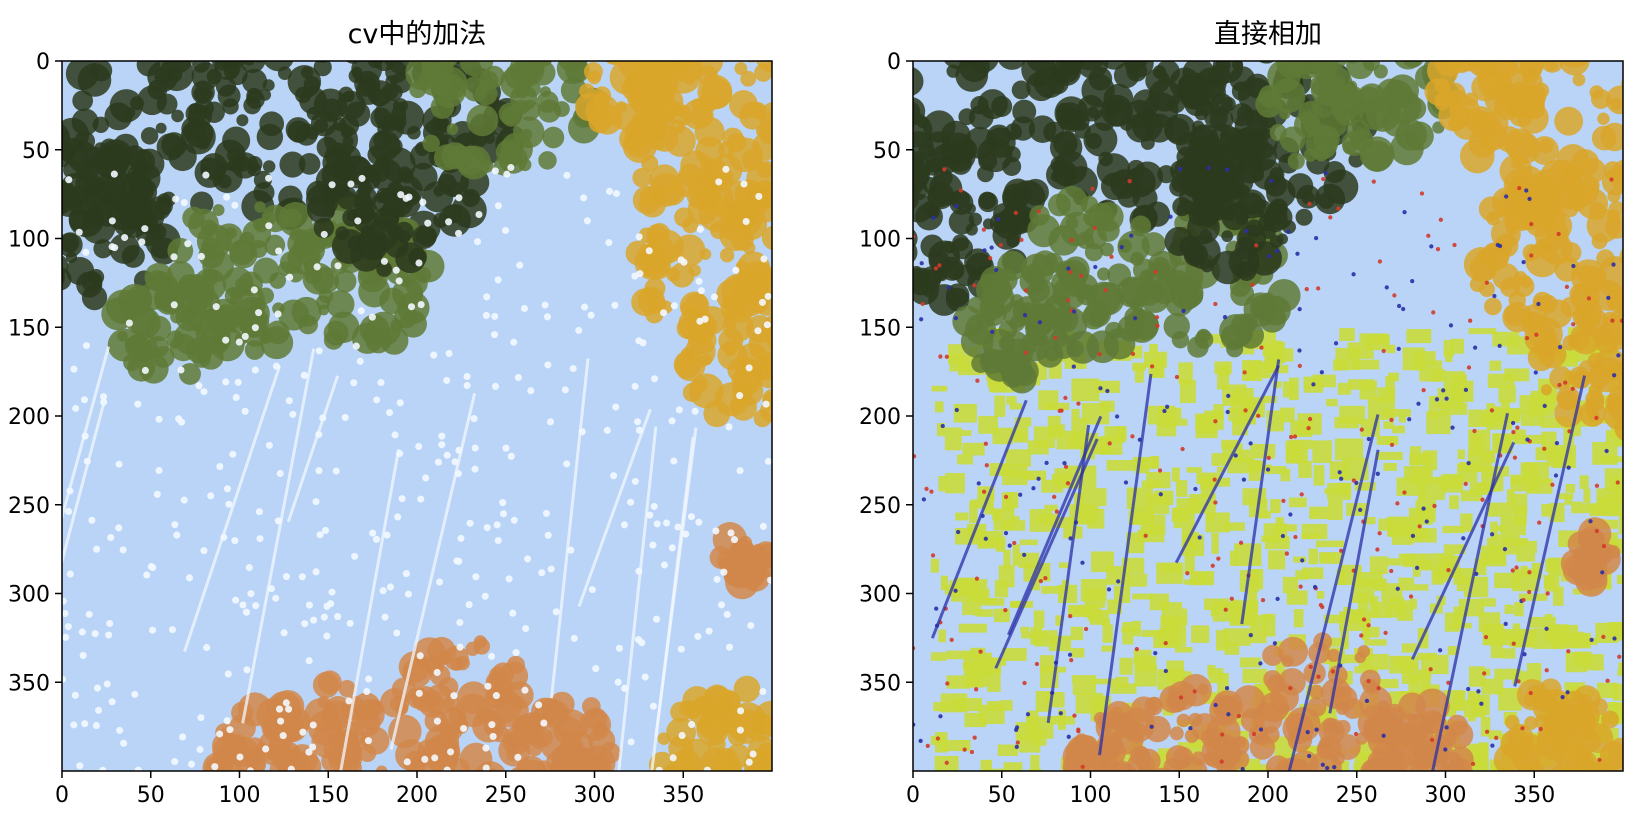 The image size is (1646, 822). I want to click on streak, so click(979, 519).